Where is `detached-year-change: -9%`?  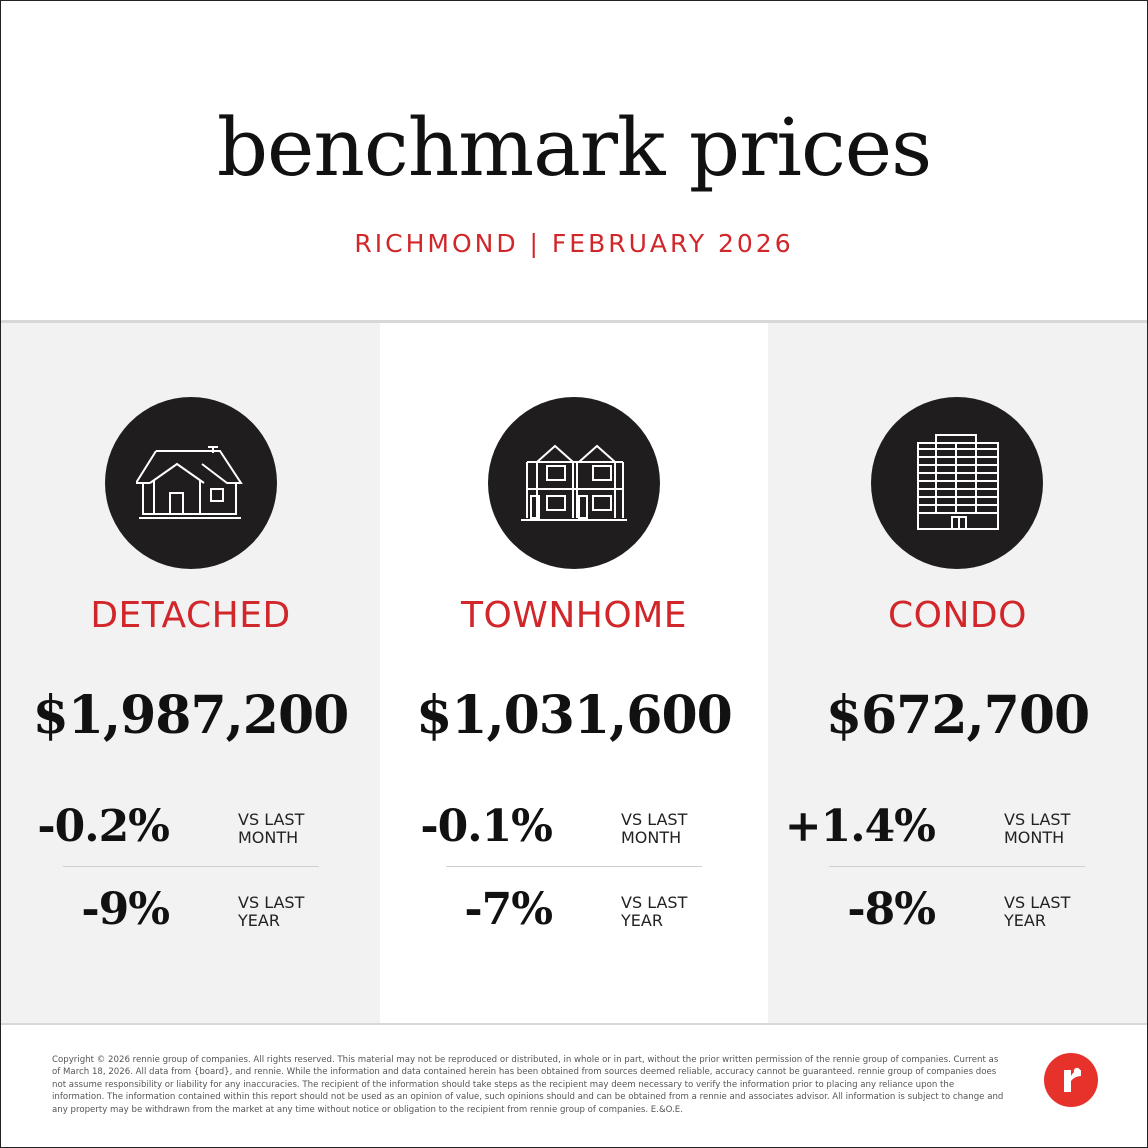
detached-year-change: -9% is located at coordinates (125, 909).